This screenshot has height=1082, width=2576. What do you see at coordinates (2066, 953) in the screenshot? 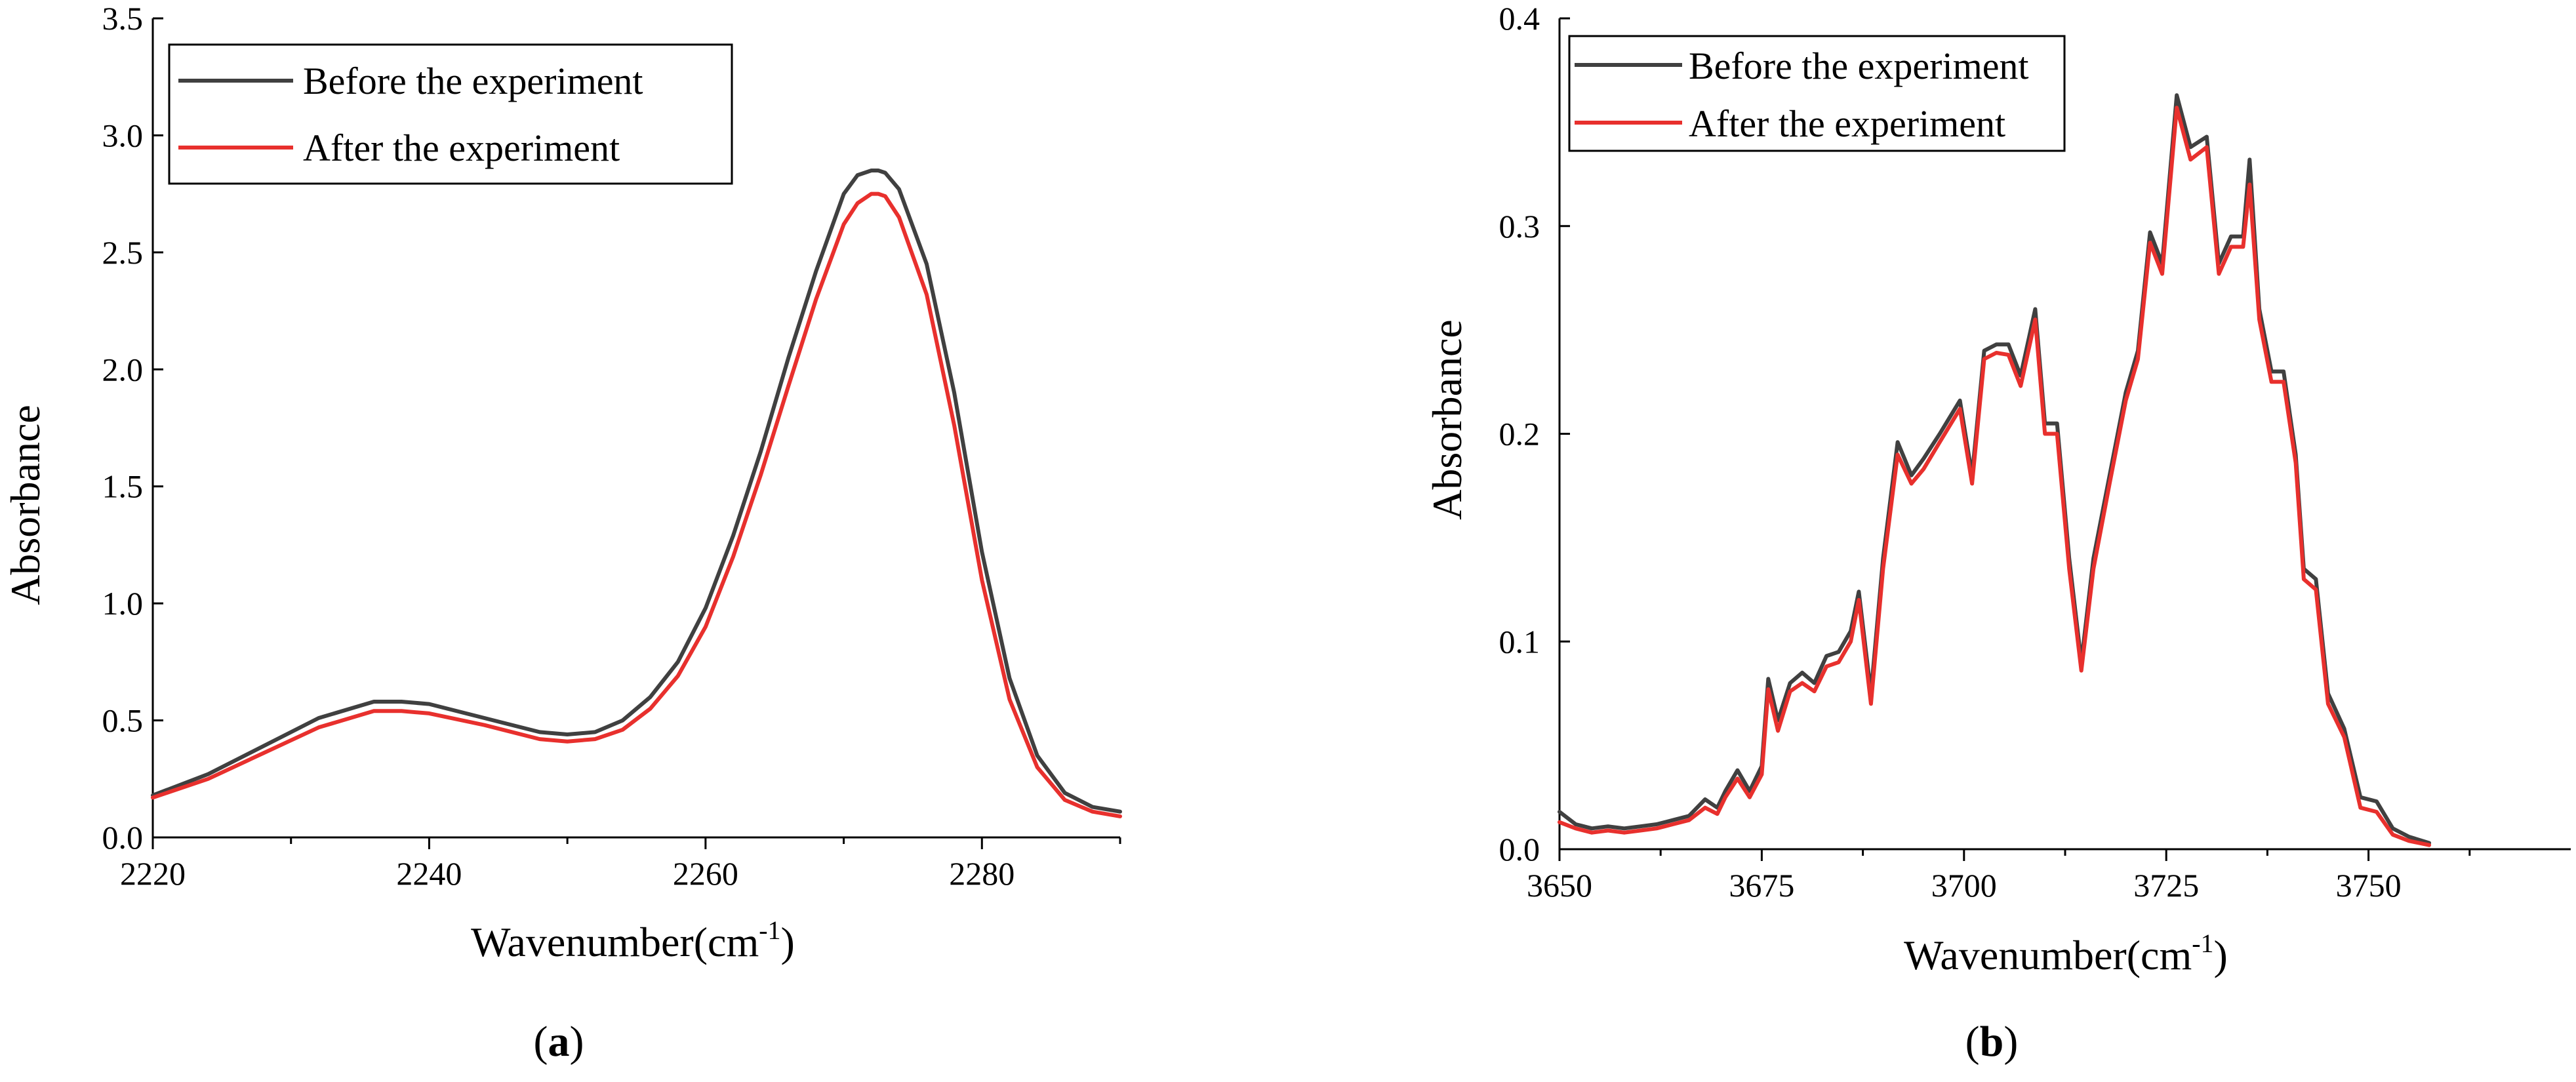
I see `panel-b-x-axis-title: Wavenumber(cm-1)` at bounding box center [2066, 953].